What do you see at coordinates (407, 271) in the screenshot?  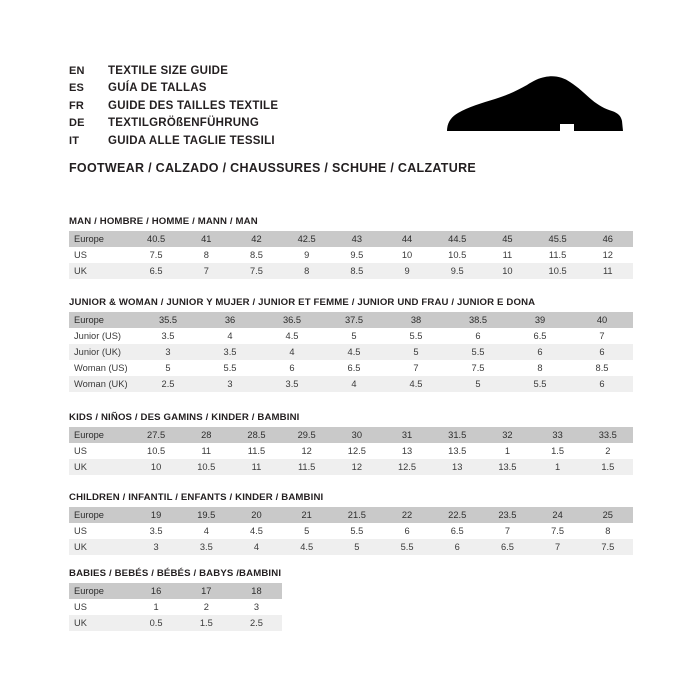 I see `size-cell: 9` at bounding box center [407, 271].